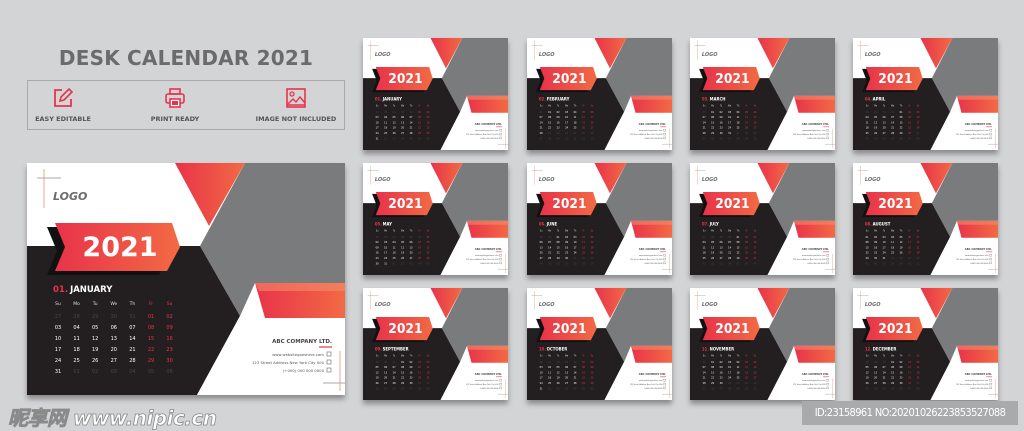 The height and width of the screenshot is (431, 1024). Describe the element at coordinates (918, 378) in the screenshot. I see `day-cell: 25` at that location.